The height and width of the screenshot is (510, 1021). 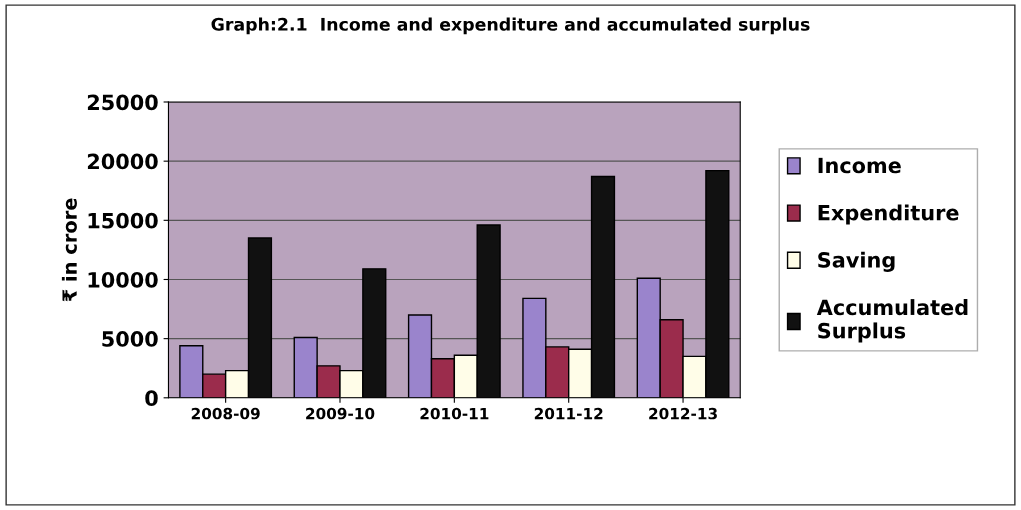 What do you see at coordinates (510, 26) in the screenshot?
I see `chart-title: Graph:2.1 Income and expenditure and accumulated surplus` at bounding box center [510, 26].